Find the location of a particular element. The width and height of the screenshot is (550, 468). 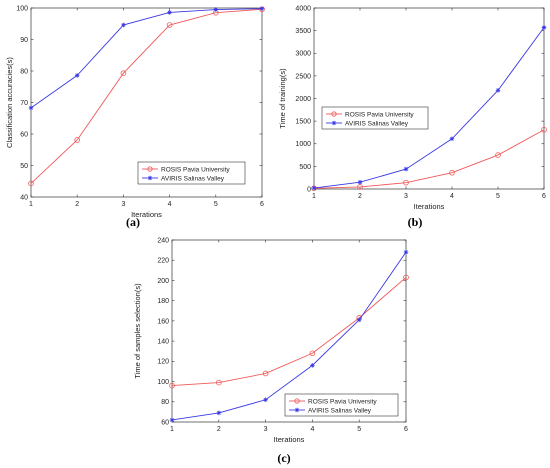

y-tick-label: 140 is located at coordinates (163, 342).